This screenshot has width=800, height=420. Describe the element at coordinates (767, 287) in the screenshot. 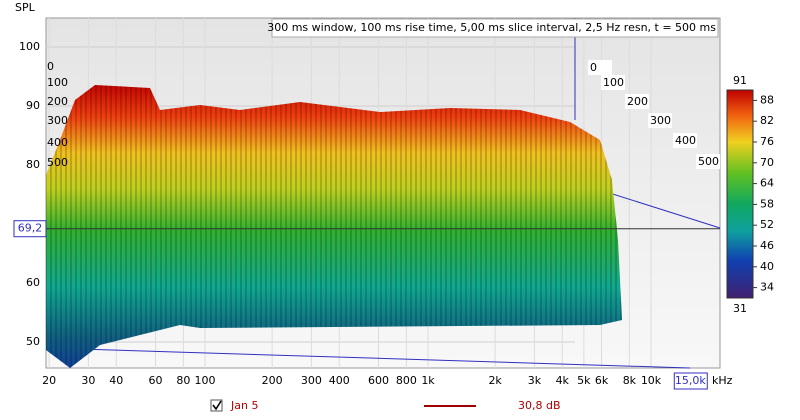

I see `scale-tick-label: 34` at that location.